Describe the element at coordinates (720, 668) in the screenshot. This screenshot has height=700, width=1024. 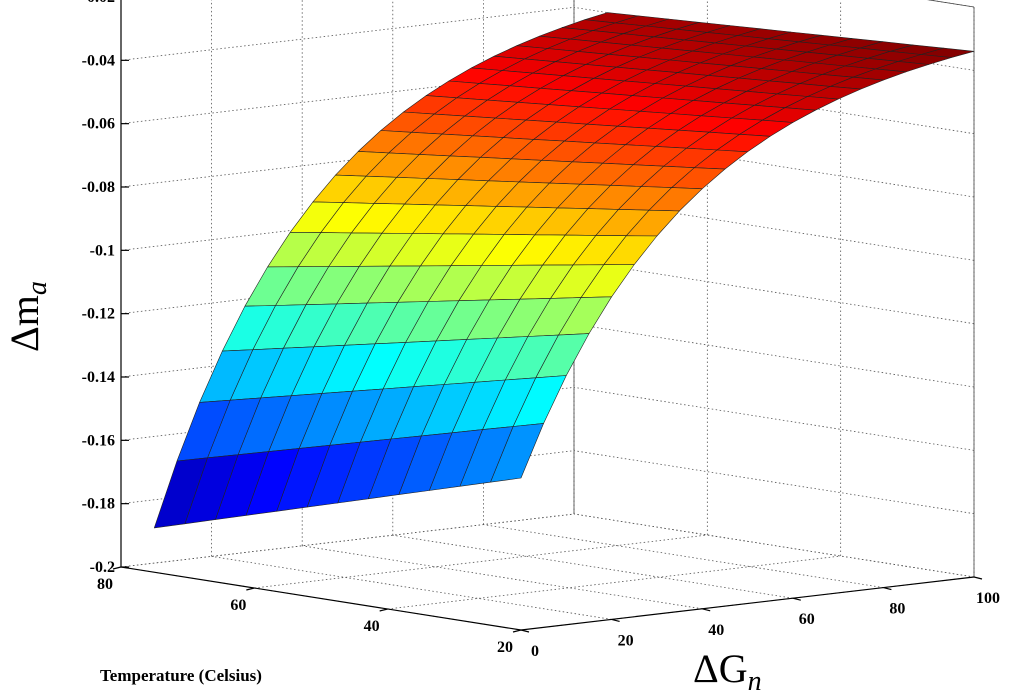
I see `y-axis-label-main: ΔG` at that location.